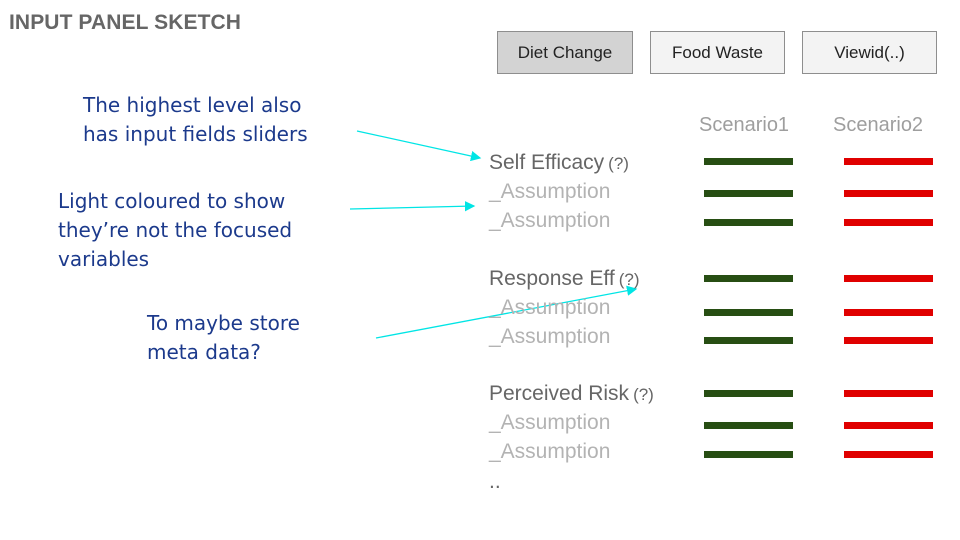 The image size is (960, 540). Describe the element at coordinates (195, 134) in the screenshot. I see `annotation-line: has input fields sliders` at that location.